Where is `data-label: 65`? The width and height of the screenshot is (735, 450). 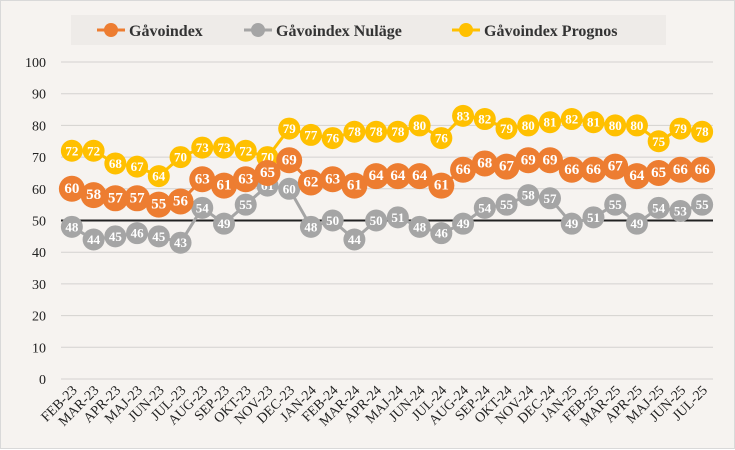
data-label: 65 is located at coordinates (267, 173).